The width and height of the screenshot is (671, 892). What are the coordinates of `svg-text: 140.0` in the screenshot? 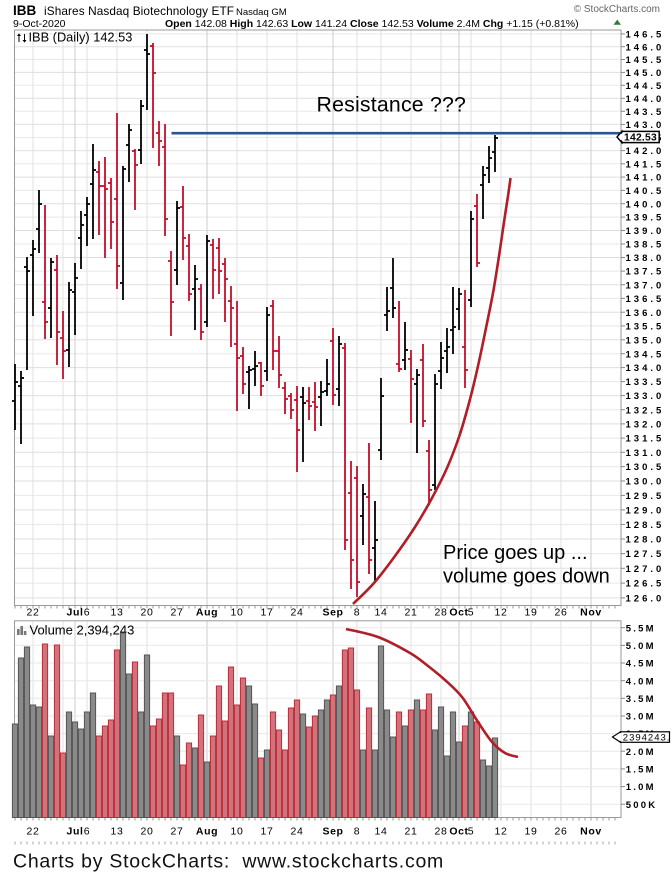 It's located at (645, 204).